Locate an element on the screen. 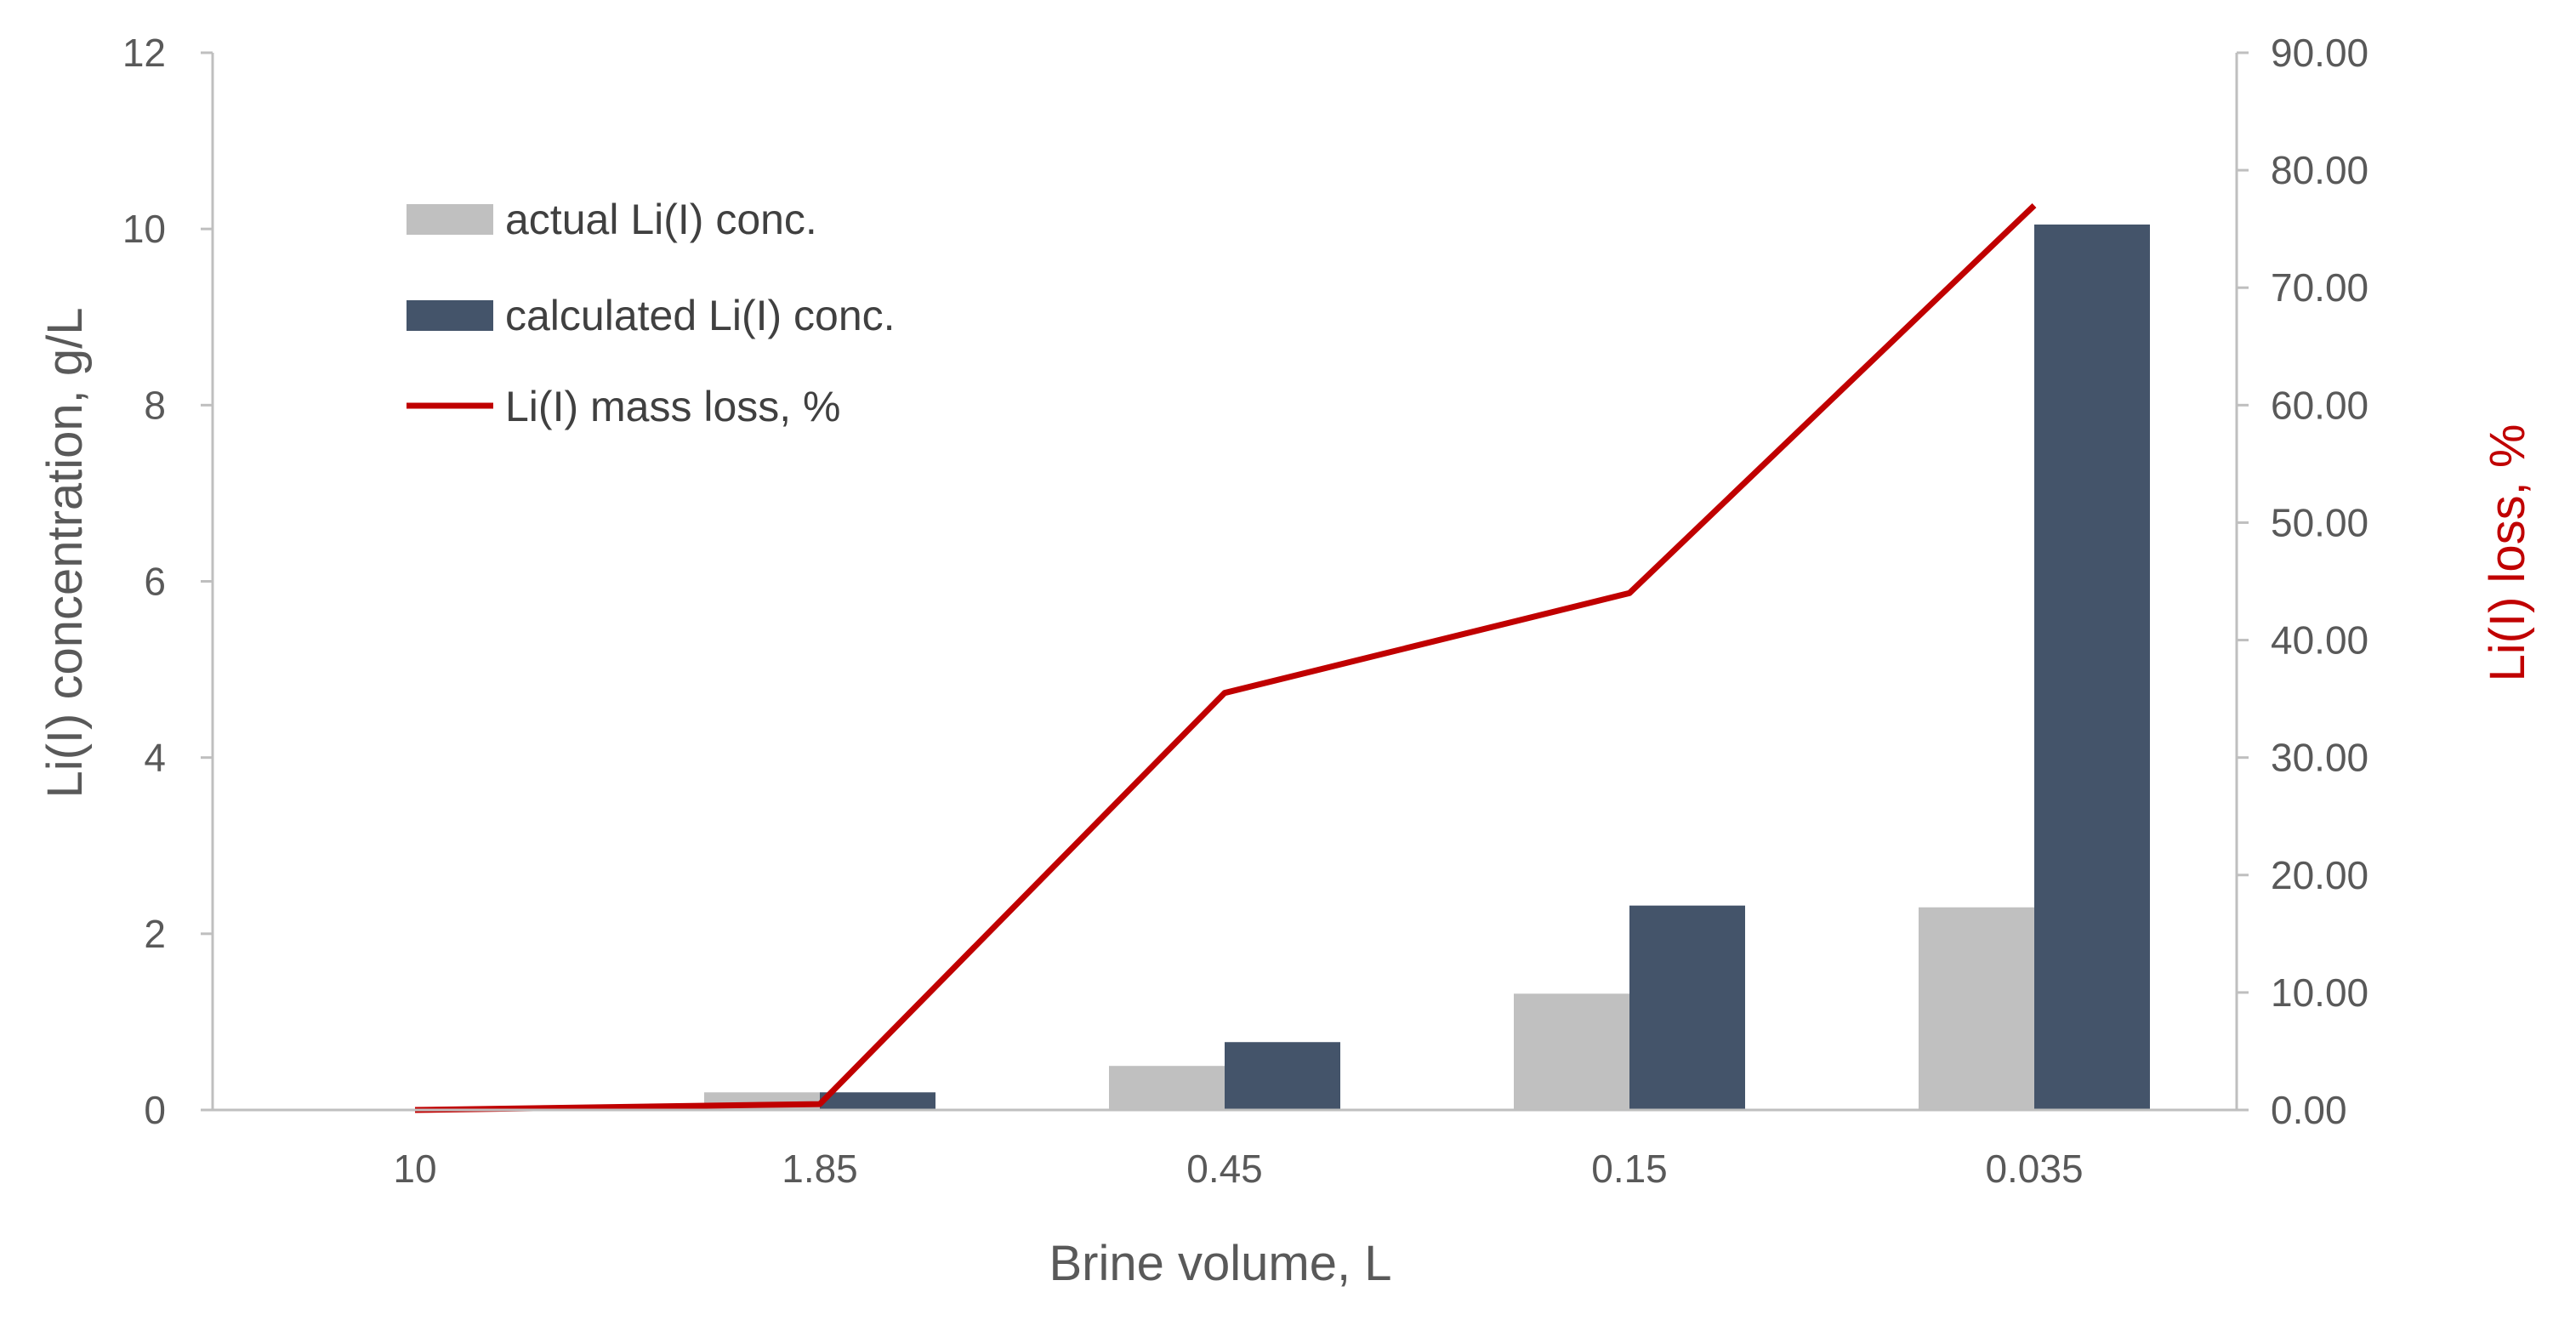 The image size is (2576, 1326). x-tick-label: 0.45 is located at coordinates (1224, 1169).